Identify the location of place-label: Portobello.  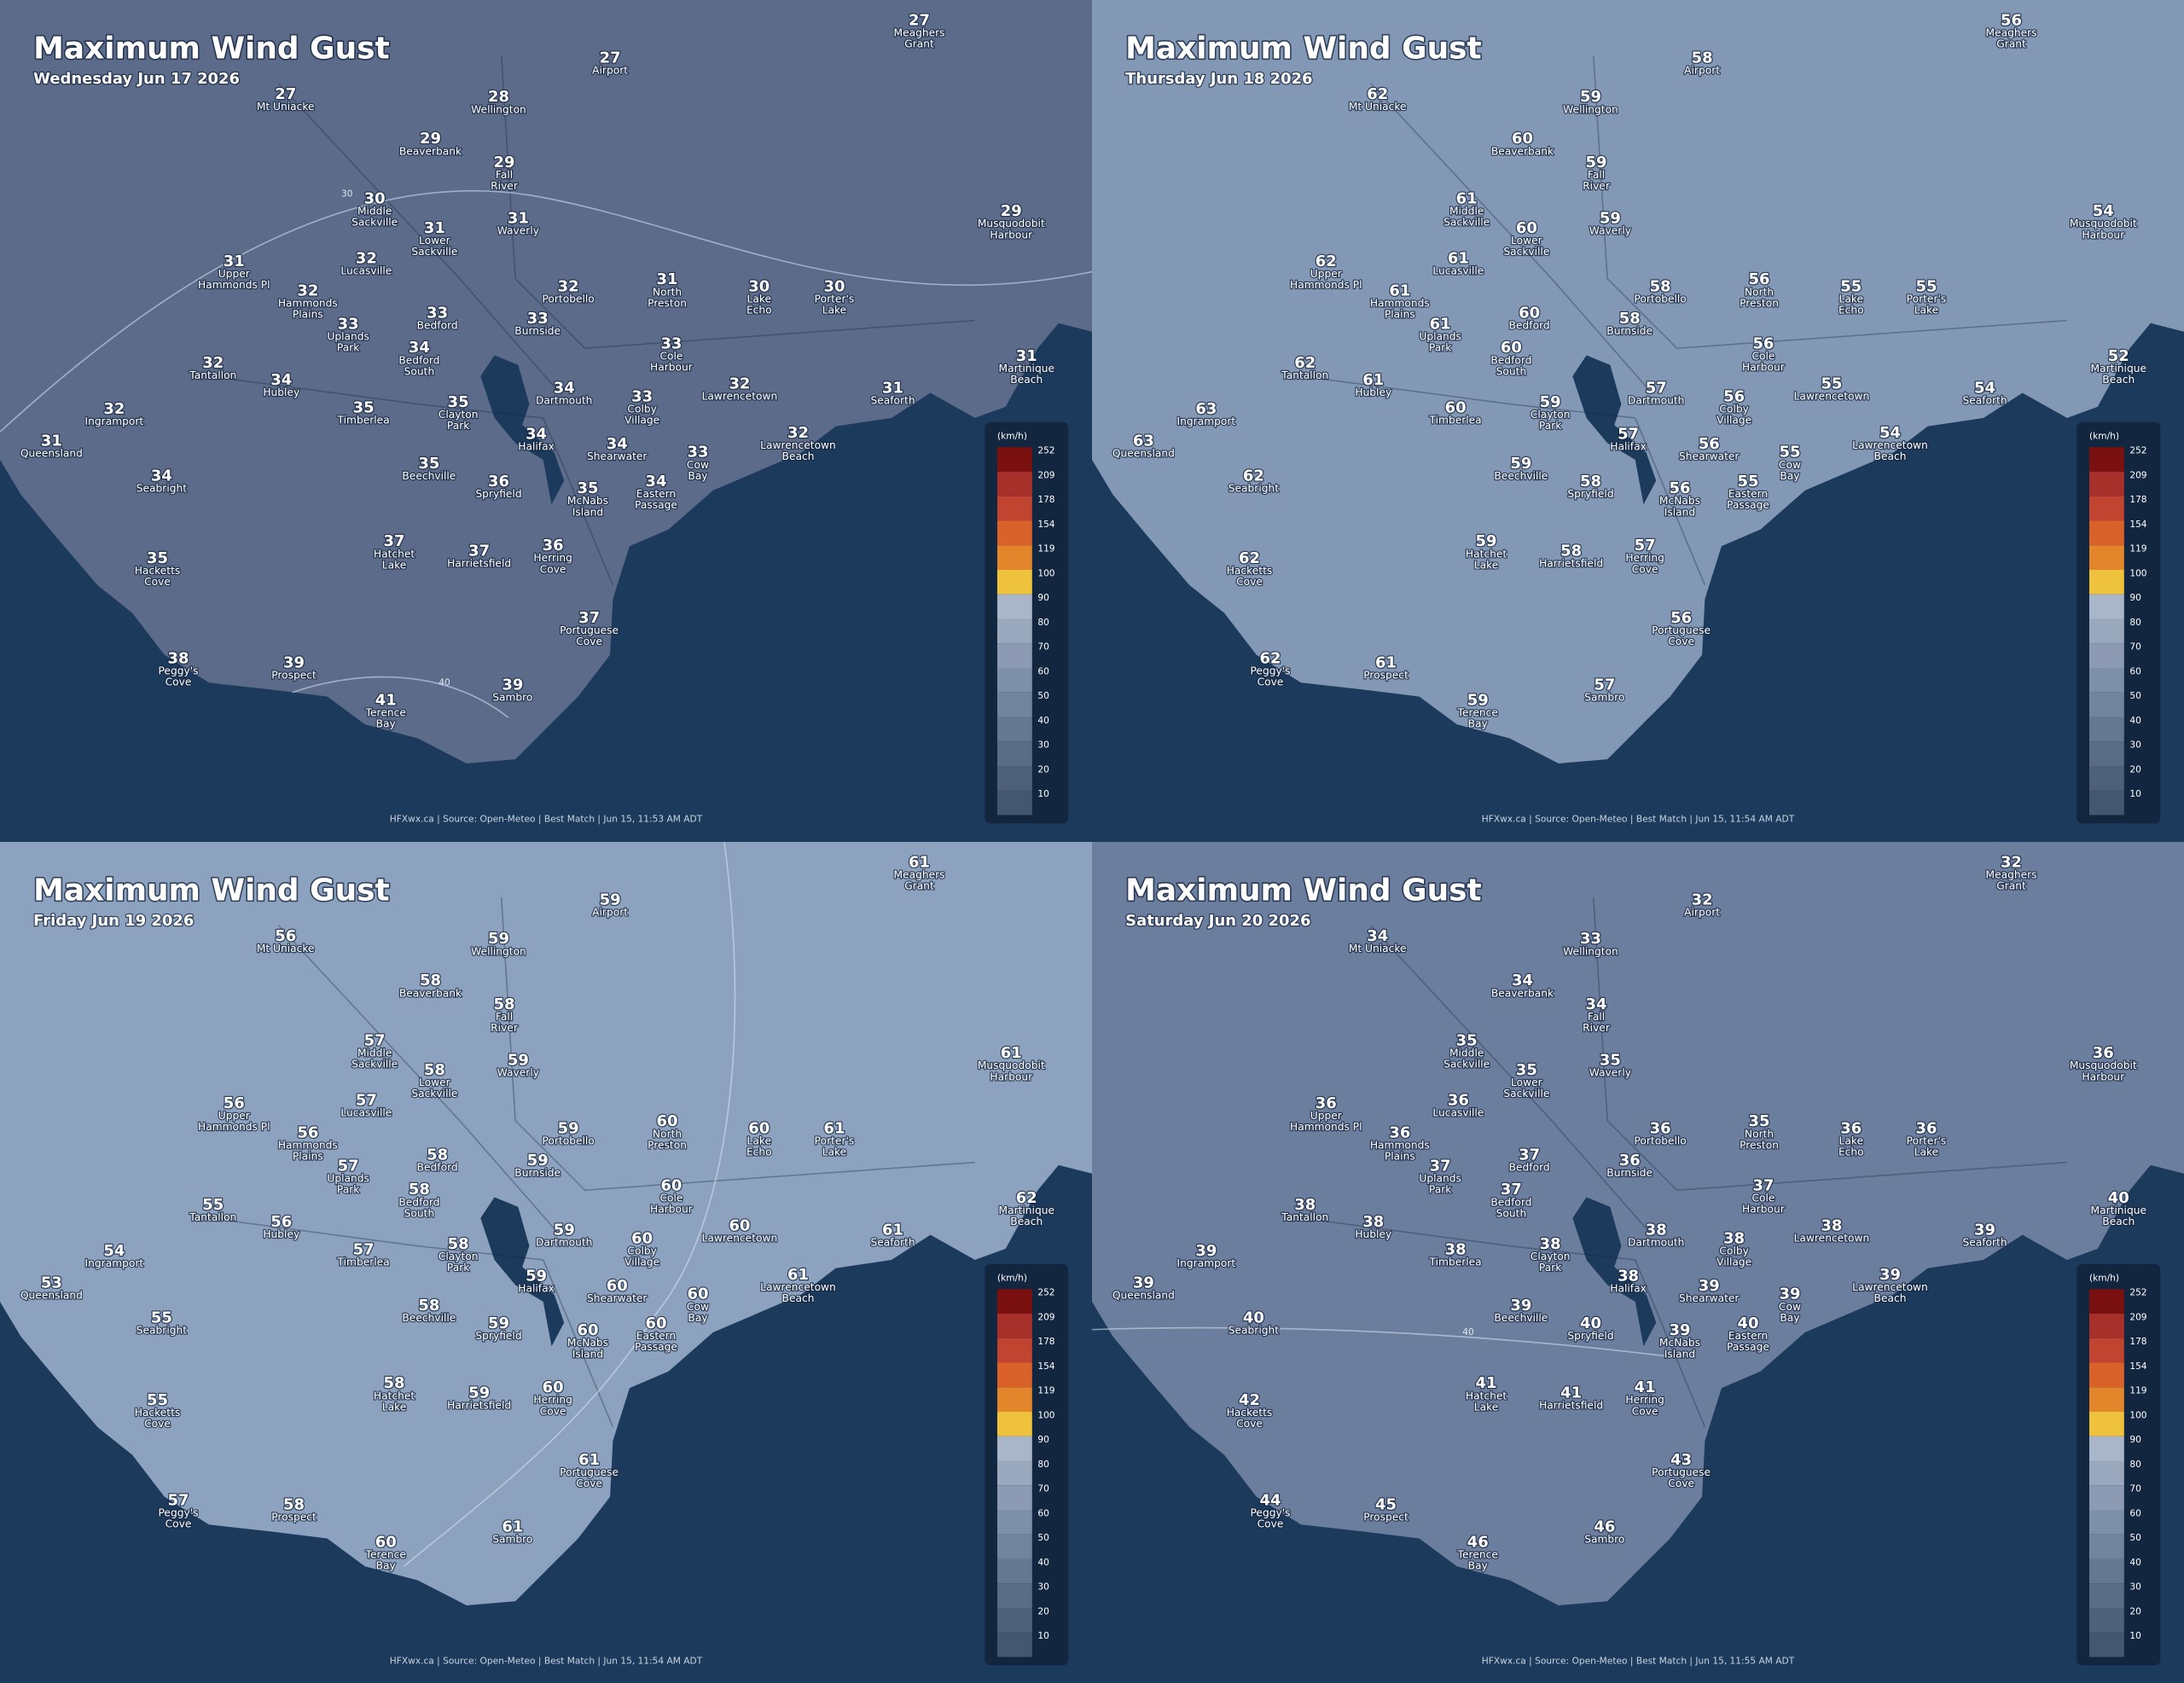
(1660, 1140).